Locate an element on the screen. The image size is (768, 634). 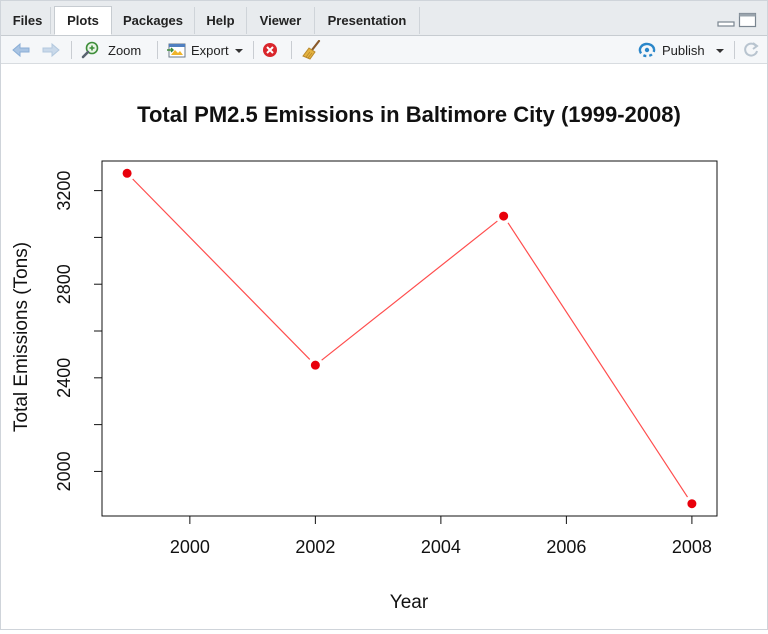
minimize-pane-icon is located at coordinates (726, 20).